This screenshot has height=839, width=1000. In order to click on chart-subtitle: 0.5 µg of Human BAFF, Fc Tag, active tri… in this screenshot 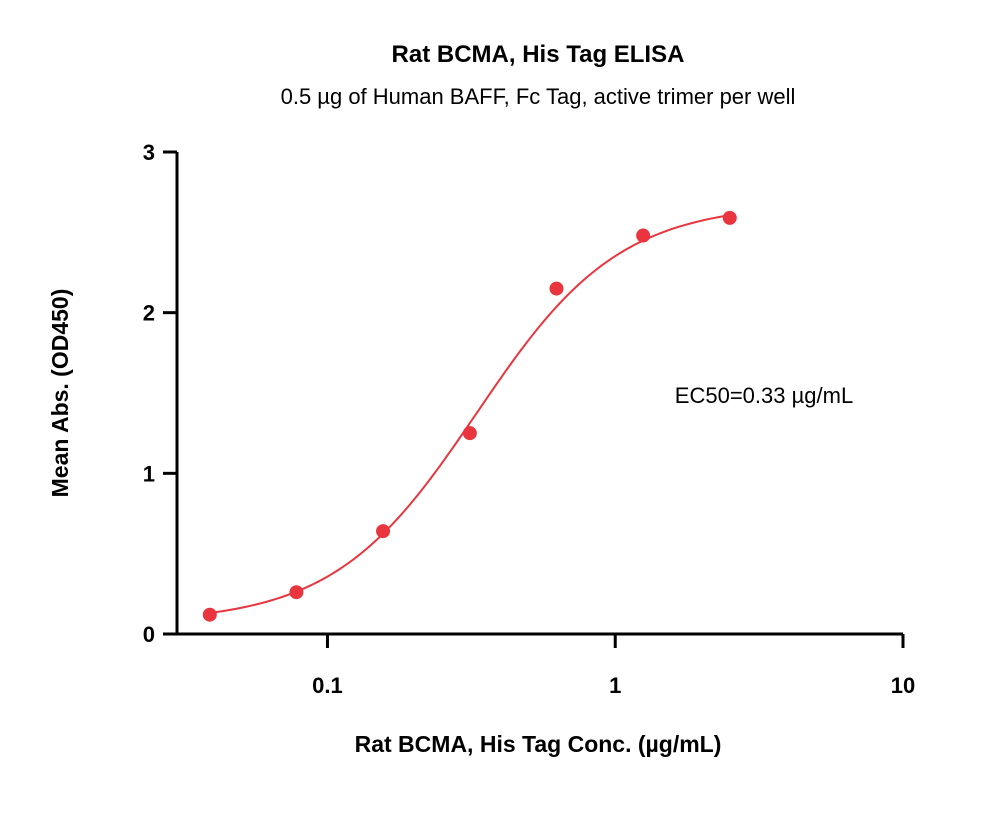, I will do `click(538, 96)`.